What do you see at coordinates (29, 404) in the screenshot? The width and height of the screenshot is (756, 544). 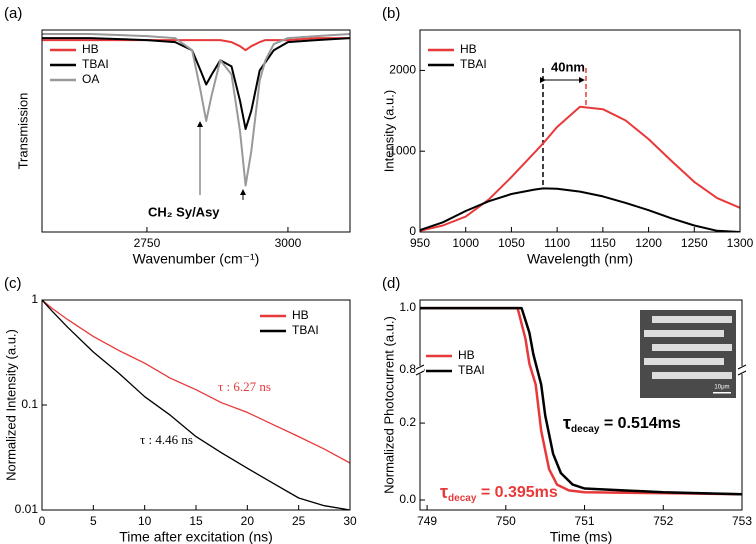 I see `y-tick-label: 0.1` at bounding box center [29, 404].